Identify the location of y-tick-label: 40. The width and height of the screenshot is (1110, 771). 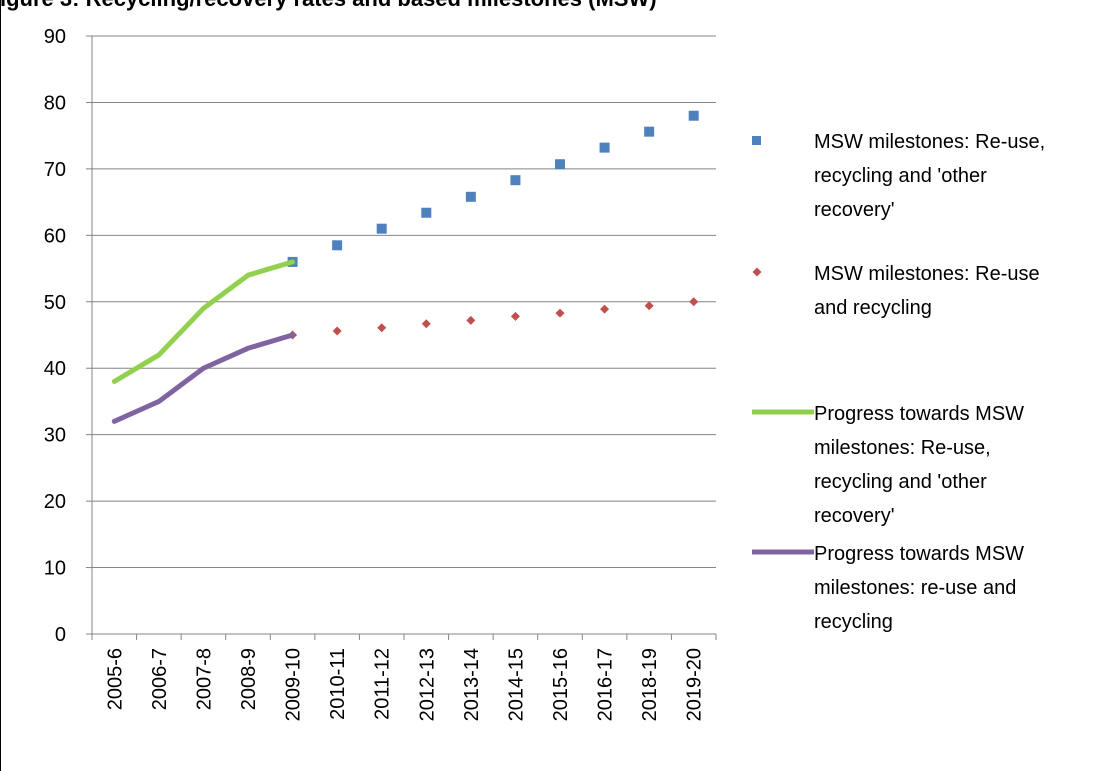
(55, 369).